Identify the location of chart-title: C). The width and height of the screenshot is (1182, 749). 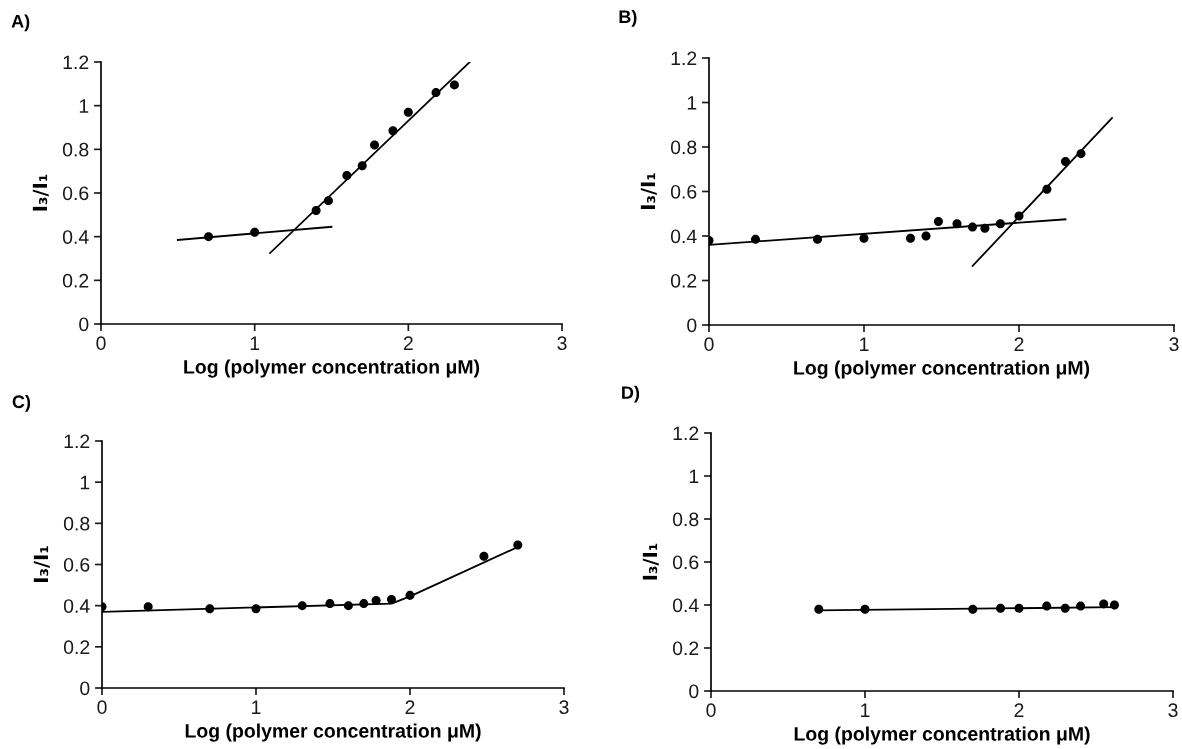
(21, 403).